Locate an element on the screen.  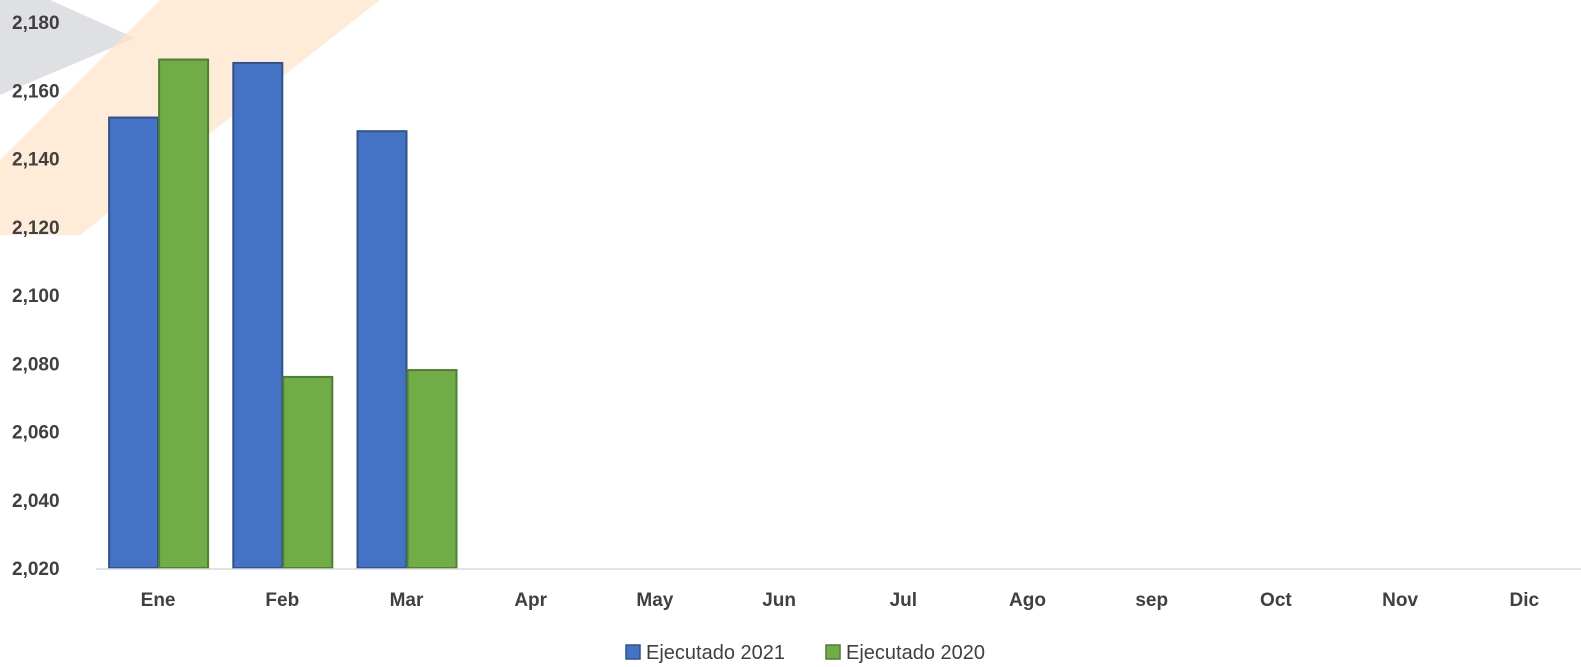
legend-item: Ejecutado 2021 is located at coordinates (705, 653).